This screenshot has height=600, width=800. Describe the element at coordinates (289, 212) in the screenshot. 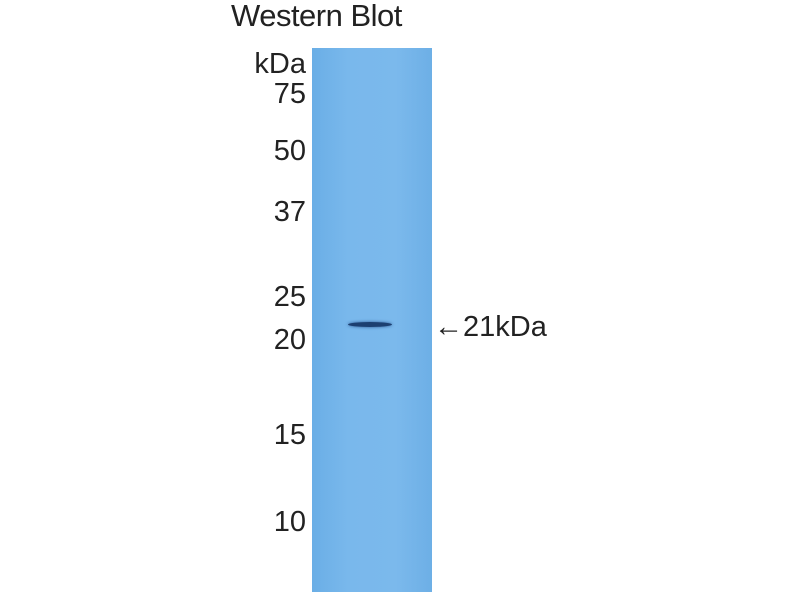

I see `marker-37: 37` at that location.